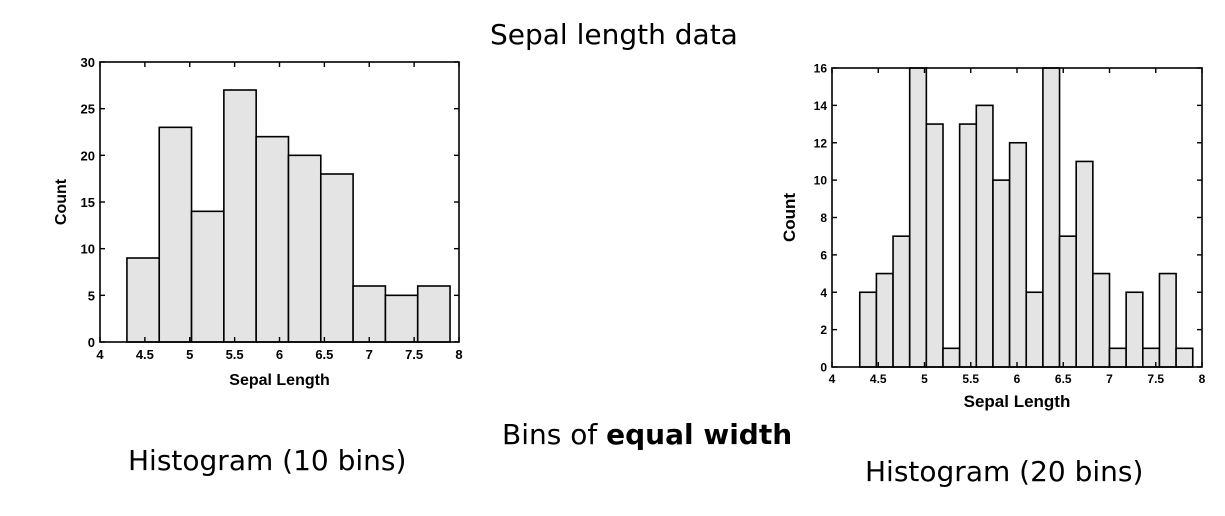 The width and height of the screenshot is (1225, 516). I want to click on y-tick-label: 20, so click(88, 155).